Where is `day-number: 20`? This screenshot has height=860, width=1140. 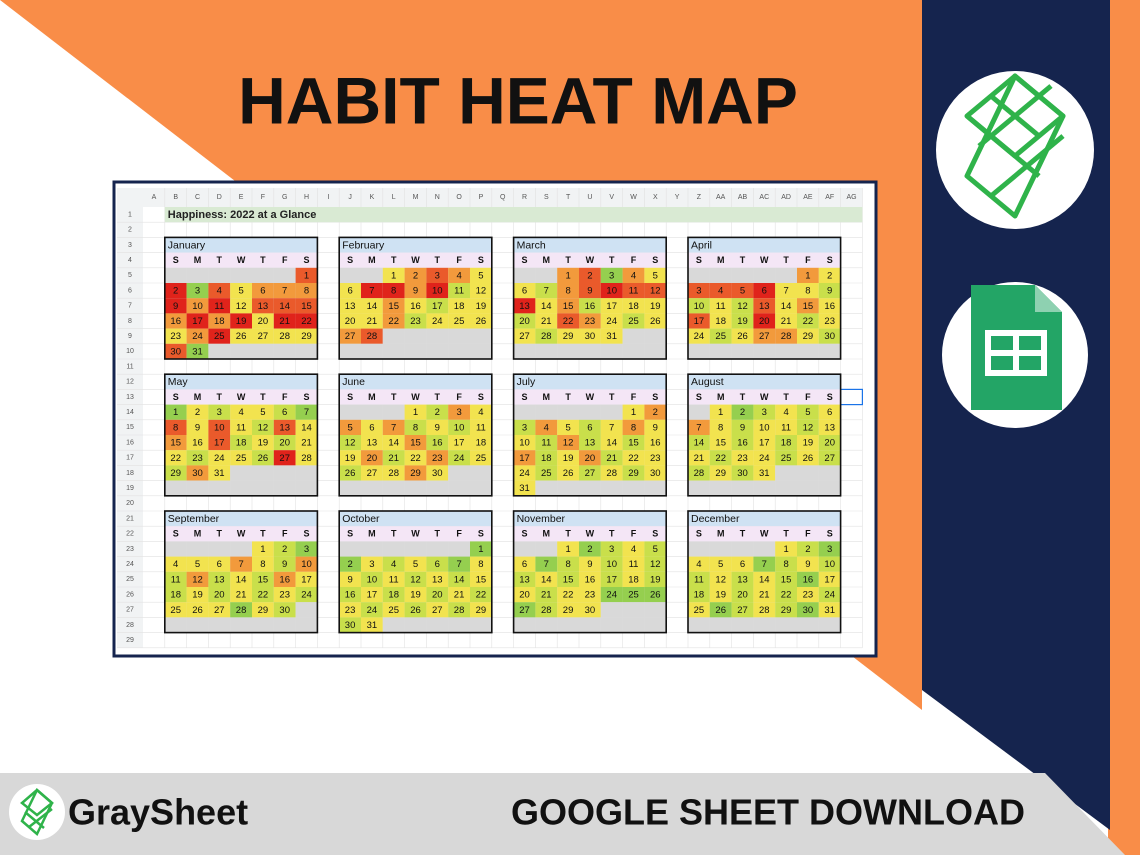
day-number: 20 is located at coordinates (742, 595).